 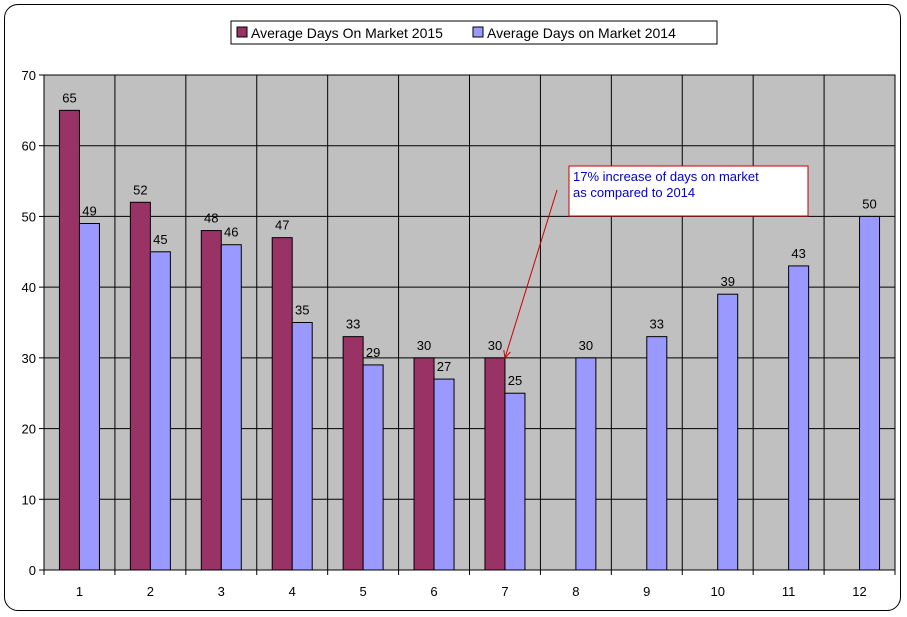 I want to click on data-label: 52, so click(x=140, y=189).